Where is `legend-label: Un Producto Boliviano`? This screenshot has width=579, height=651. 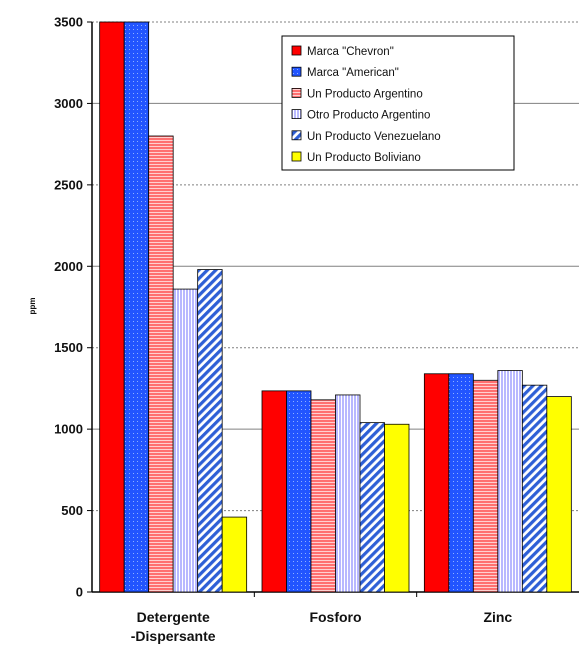
legend-label: Un Producto Boliviano is located at coordinates (364, 158).